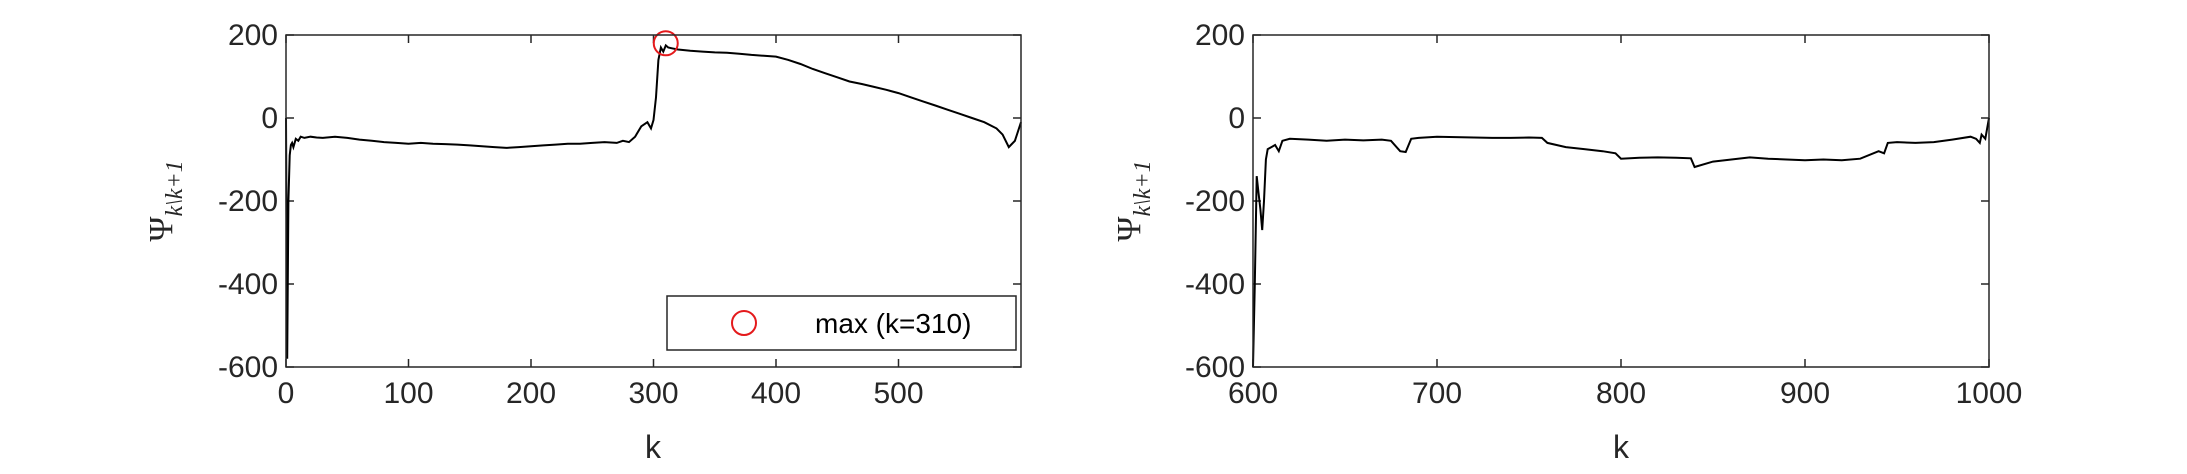 This screenshot has width=2187, height=474. What do you see at coordinates (653, 393) in the screenshot?
I see `x-tick-label: 300` at bounding box center [653, 393].